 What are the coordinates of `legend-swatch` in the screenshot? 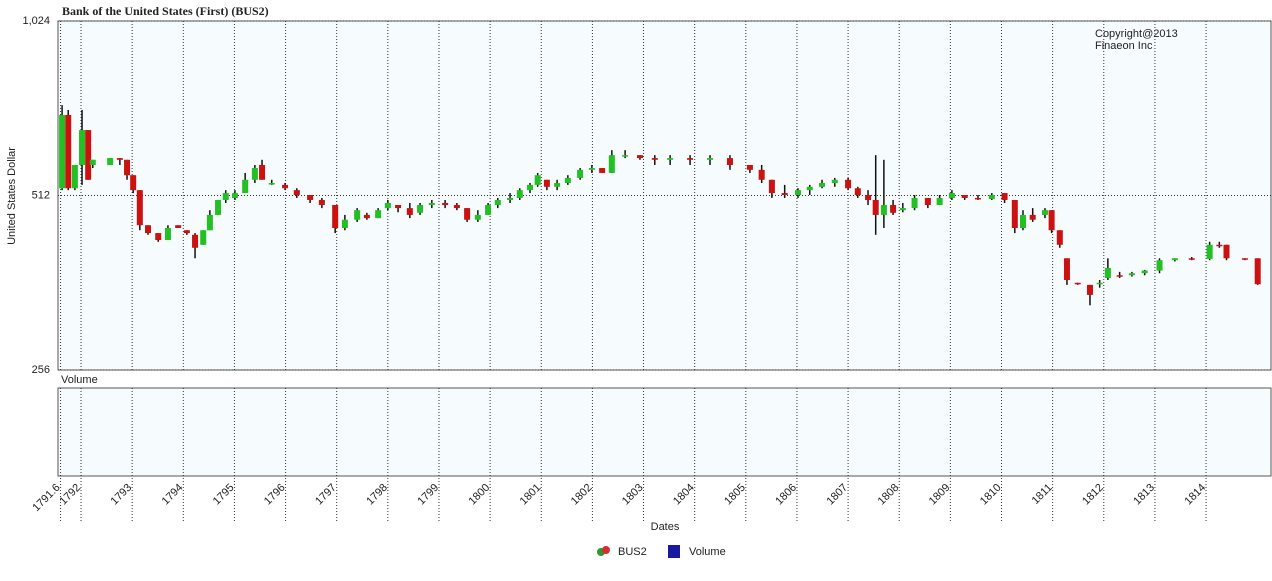 It's located at (674, 551).